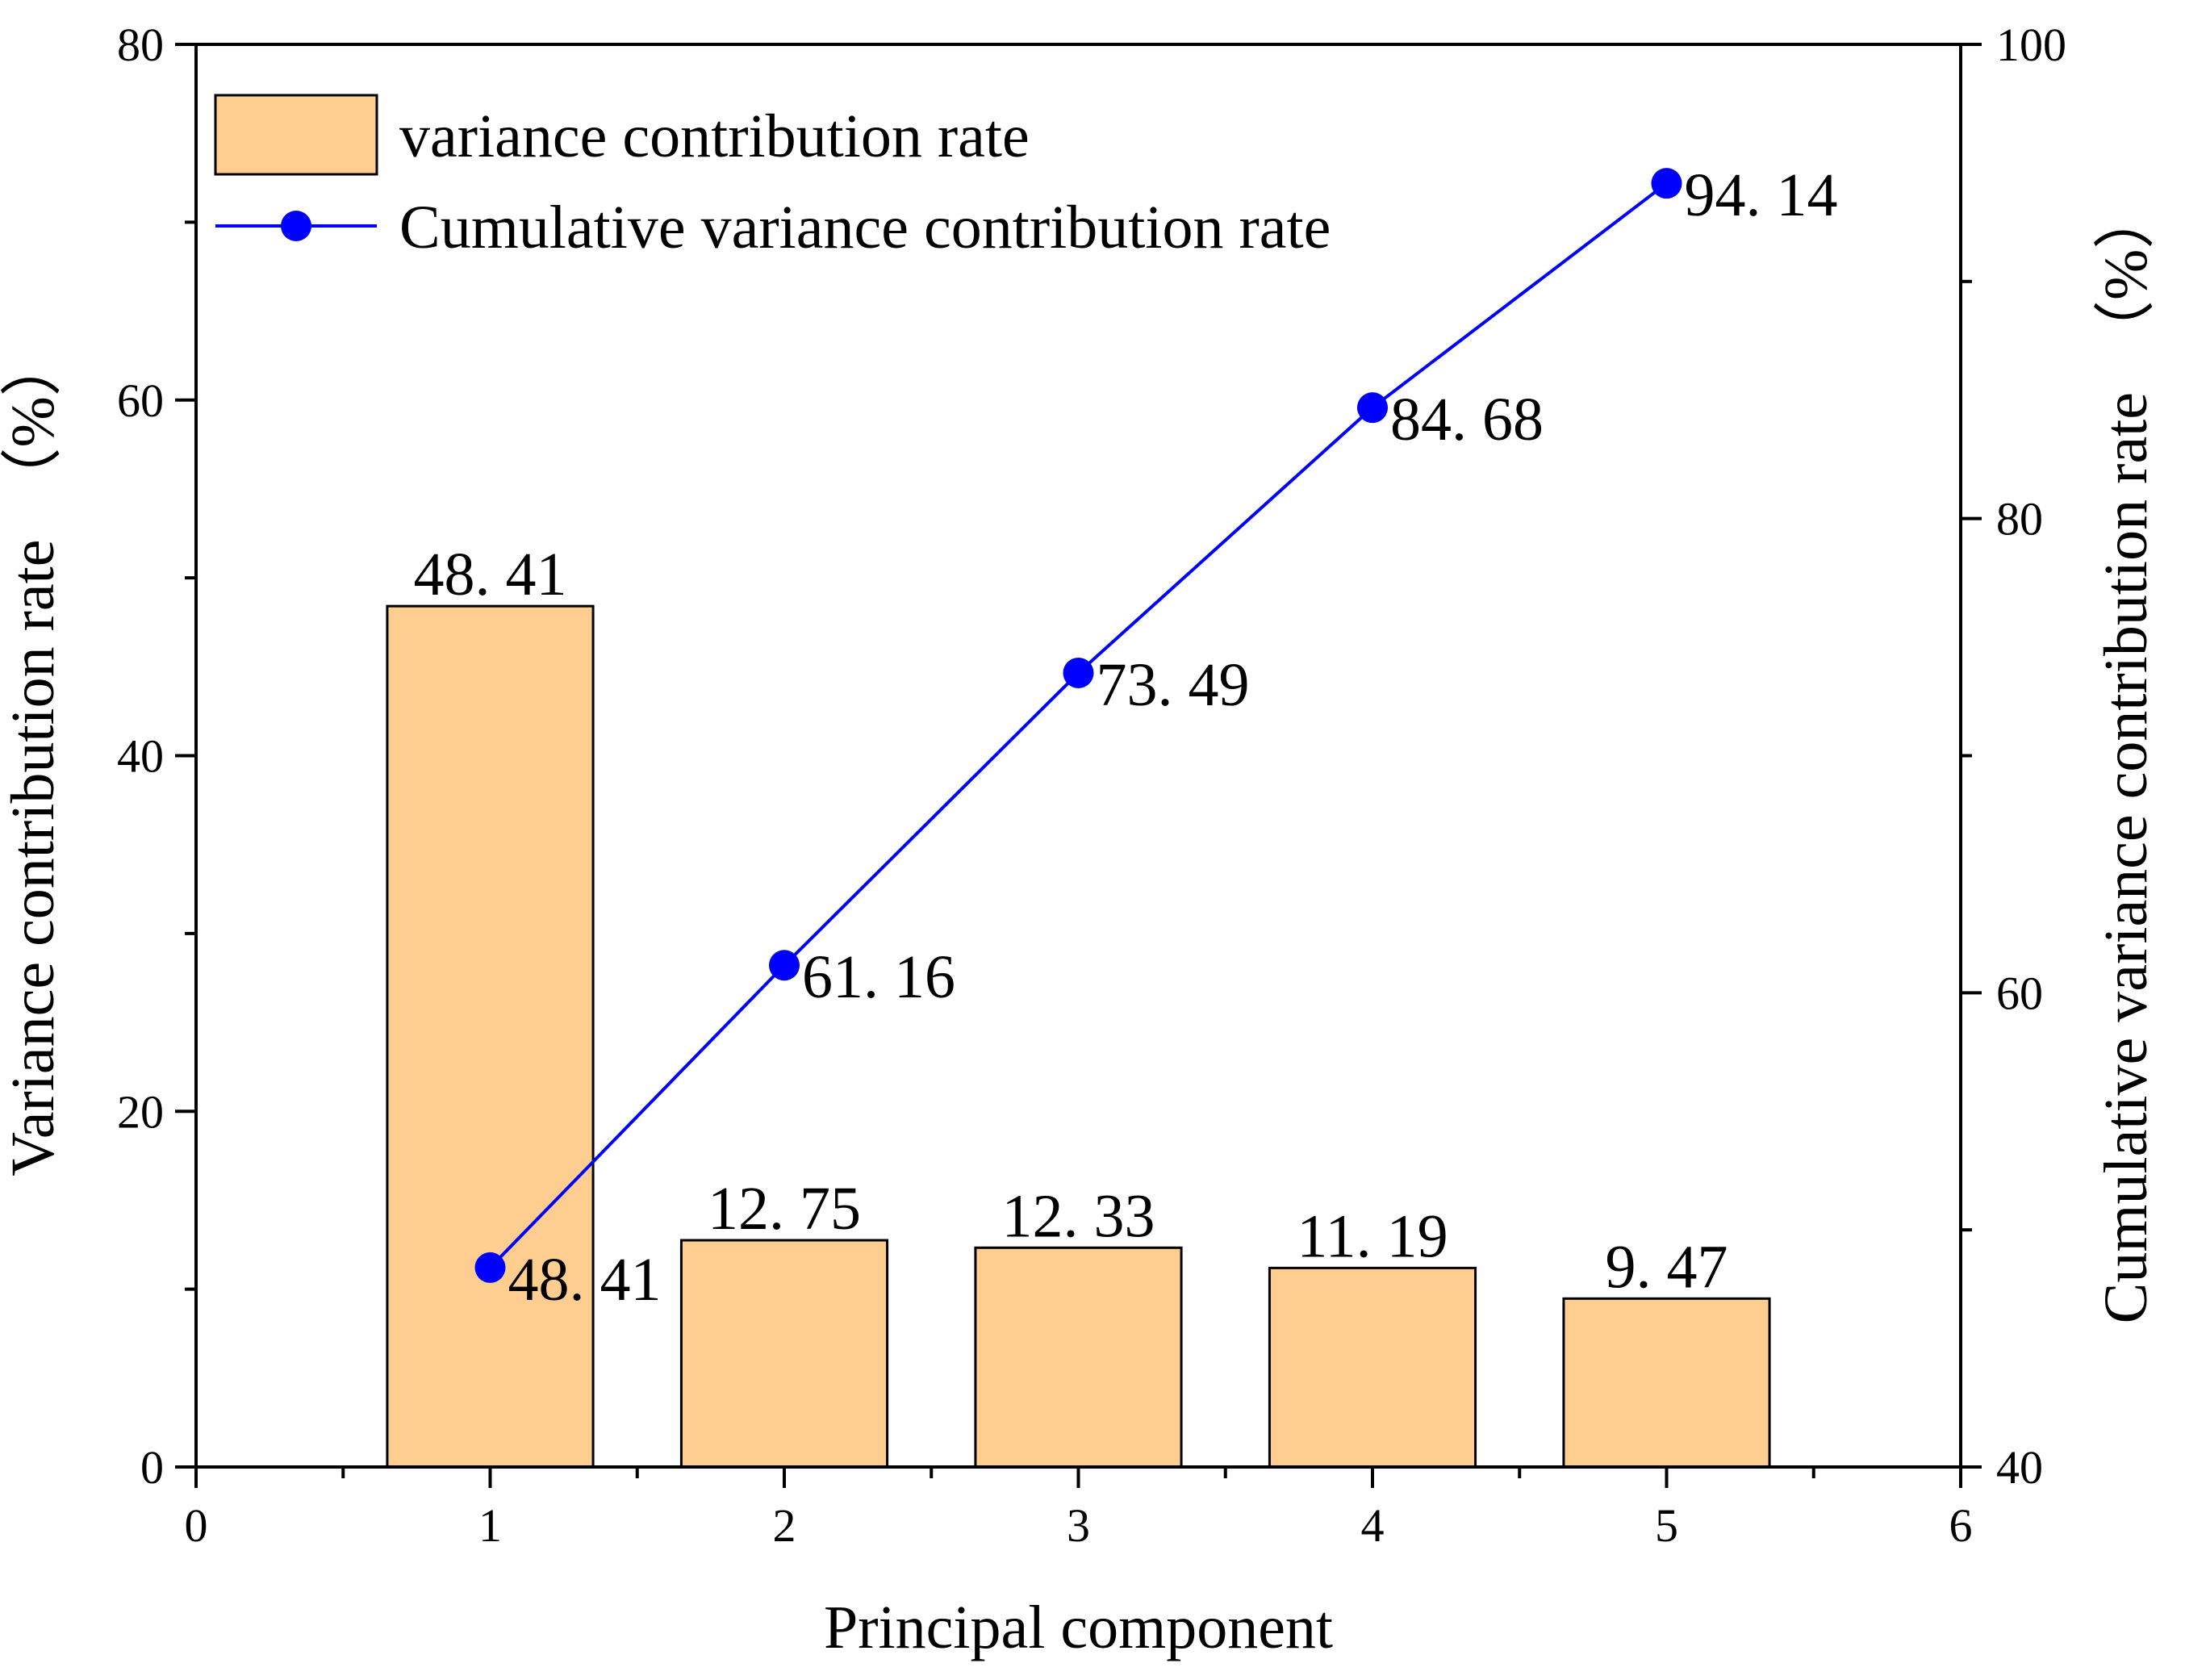 Image resolution: width=2185 pixels, height=1680 pixels. I want to click on bar-value-label: 12. 33, so click(1078, 1216).